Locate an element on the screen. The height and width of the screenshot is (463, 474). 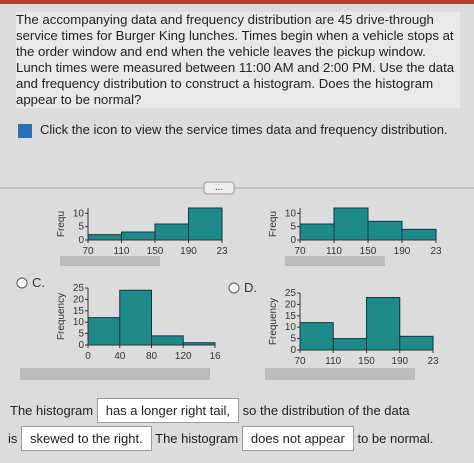
x-tick-label: 120 is located at coordinates (183, 356).